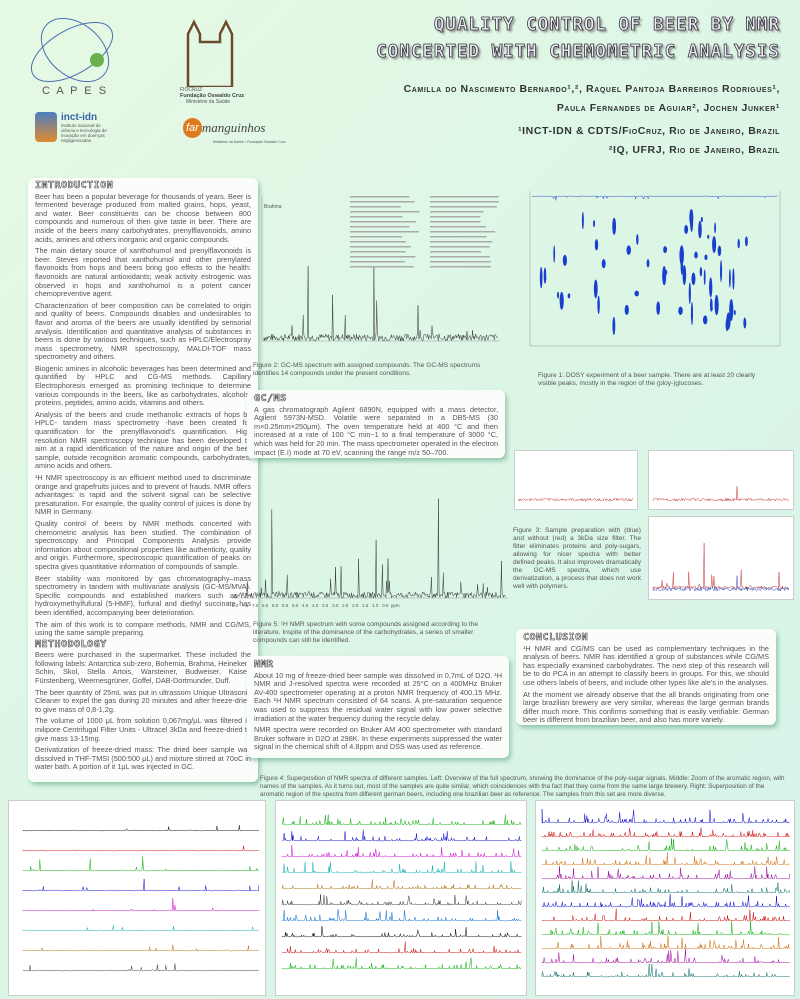  I want to click on figure-1-dosy, so click(652, 271).